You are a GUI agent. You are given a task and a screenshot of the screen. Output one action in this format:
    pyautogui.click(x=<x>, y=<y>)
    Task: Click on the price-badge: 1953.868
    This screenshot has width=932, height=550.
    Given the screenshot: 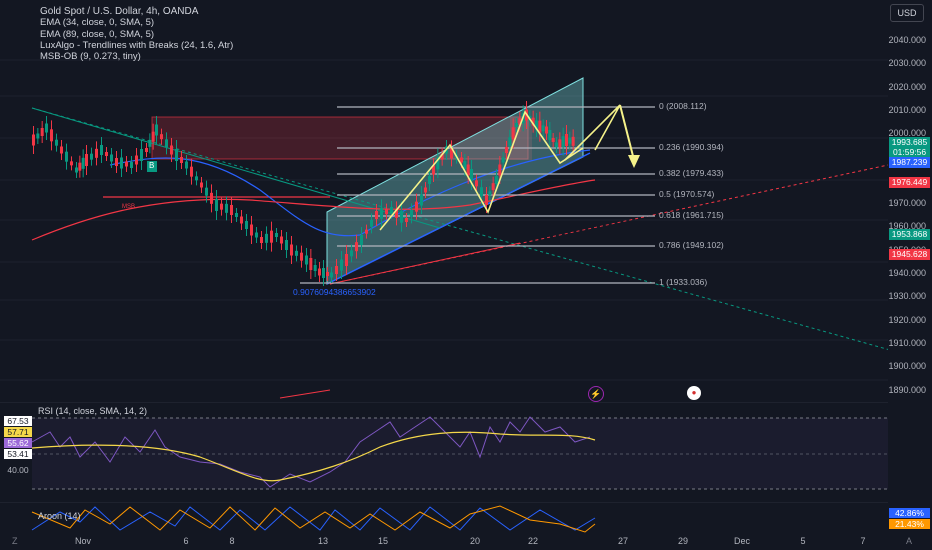 What is the action you would take?
    pyautogui.click(x=909, y=234)
    